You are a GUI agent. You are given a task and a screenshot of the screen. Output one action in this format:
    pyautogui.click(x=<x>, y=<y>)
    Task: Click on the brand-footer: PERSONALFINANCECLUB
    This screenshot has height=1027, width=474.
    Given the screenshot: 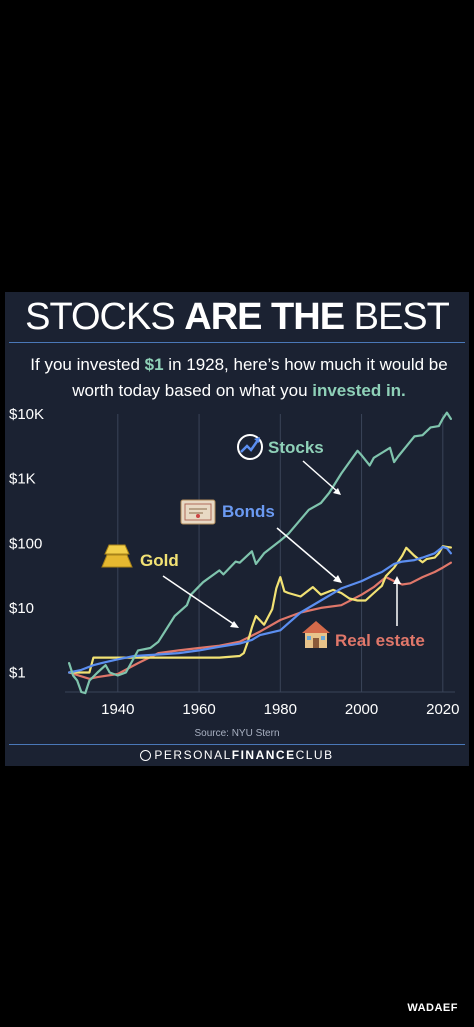 What is the action you would take?
    pyautogui.click(x=237, y=755)
    